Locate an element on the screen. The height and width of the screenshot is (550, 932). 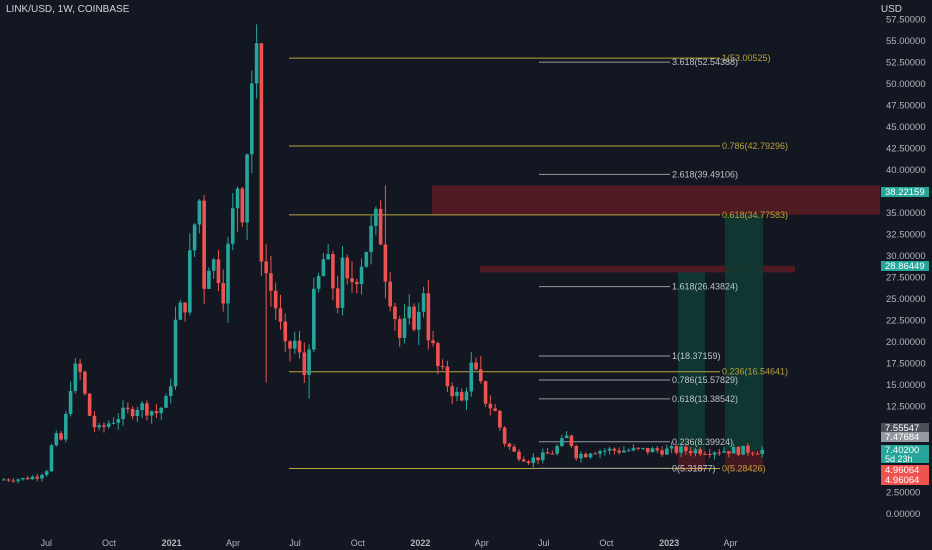
price-tick-label: 55.00000 is located at coordinates (906, 41).